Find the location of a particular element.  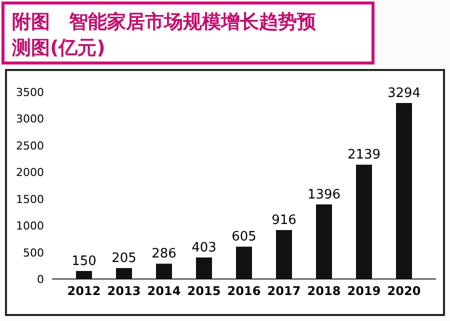

data-label: 205 is located at coordinates (124, 258).